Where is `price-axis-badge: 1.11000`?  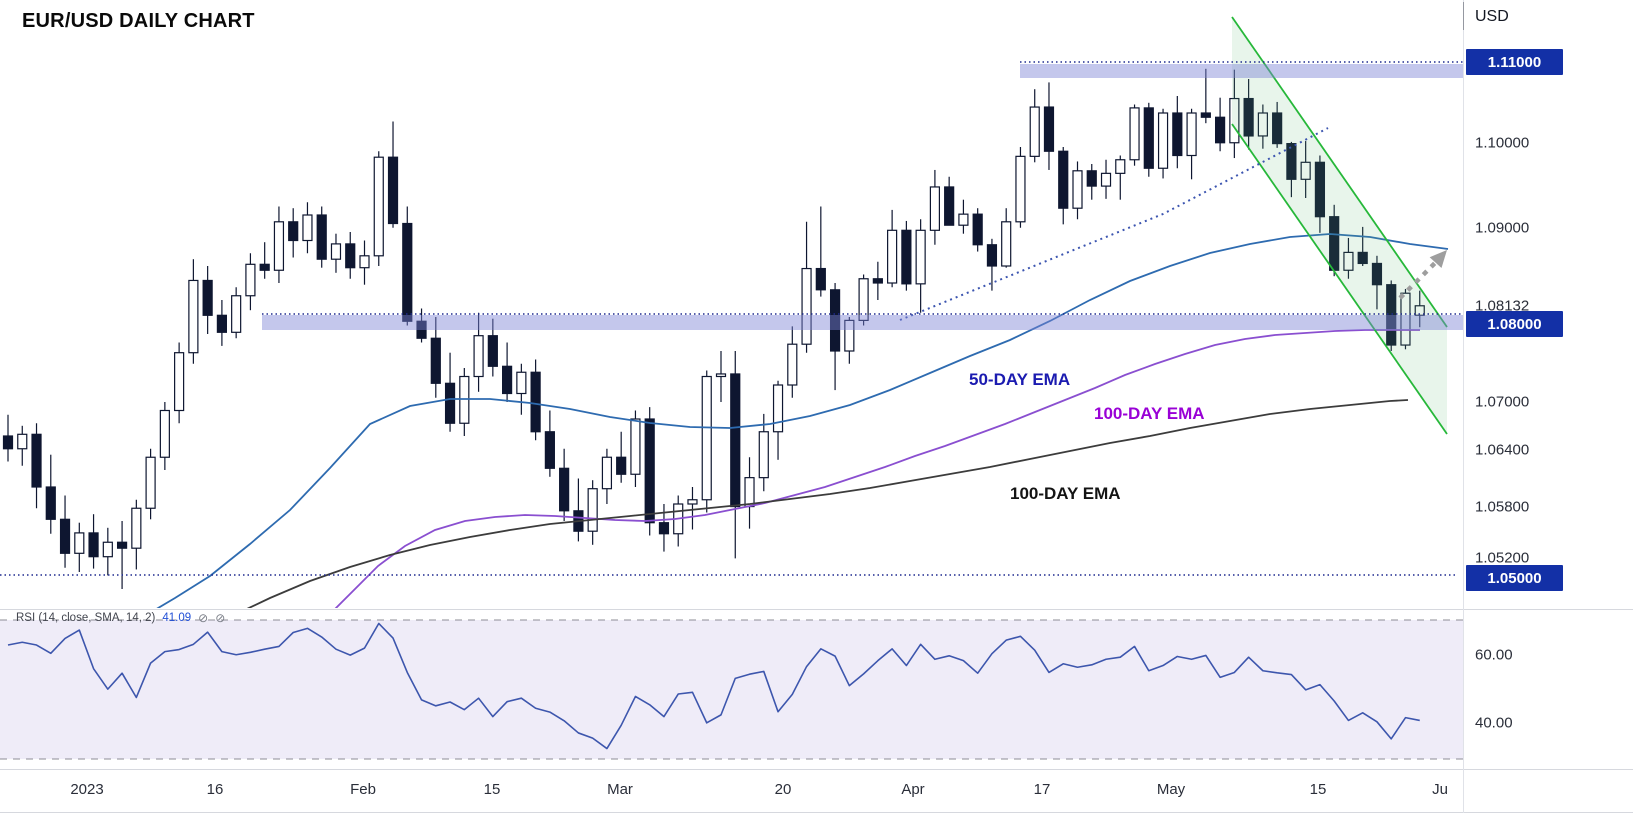
price-axis-badge: 1.11000 is located at coordinates (1514, 62).